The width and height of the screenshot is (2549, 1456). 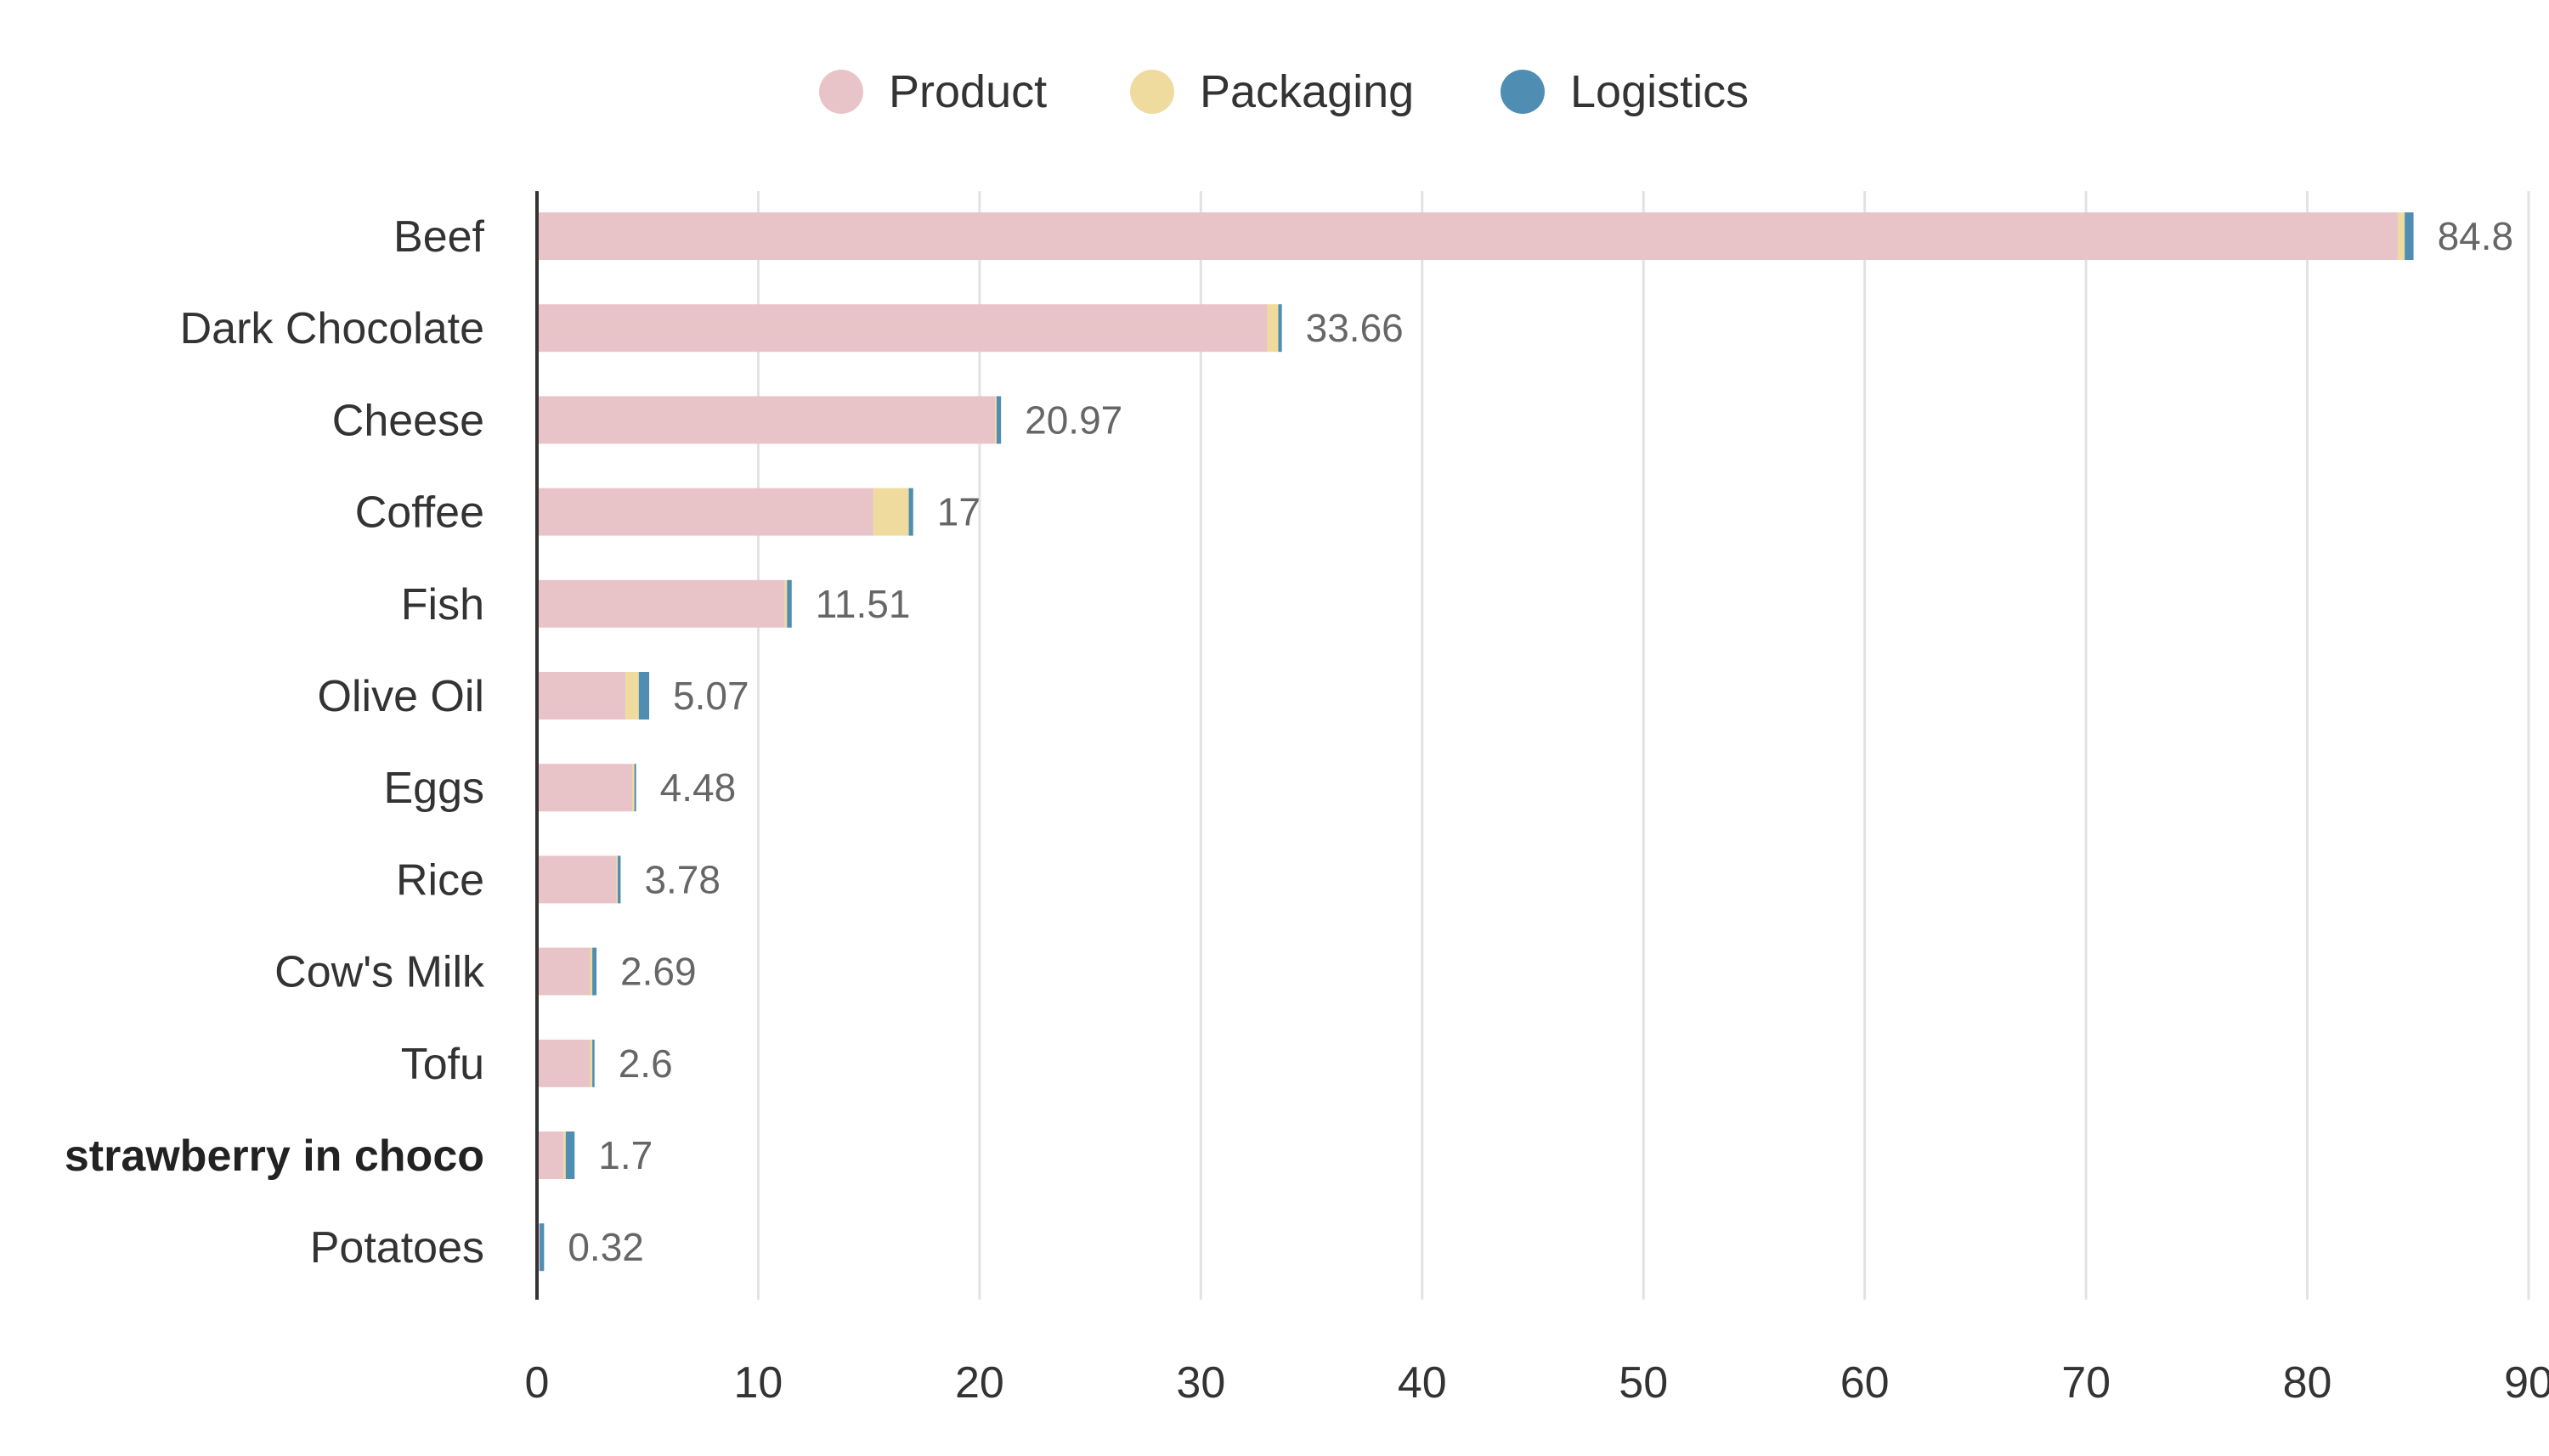 What do you see at coordinates (606, 1247) in the screenshot?
I see `total-label: 0.32` at bounding box center [606, 1247].